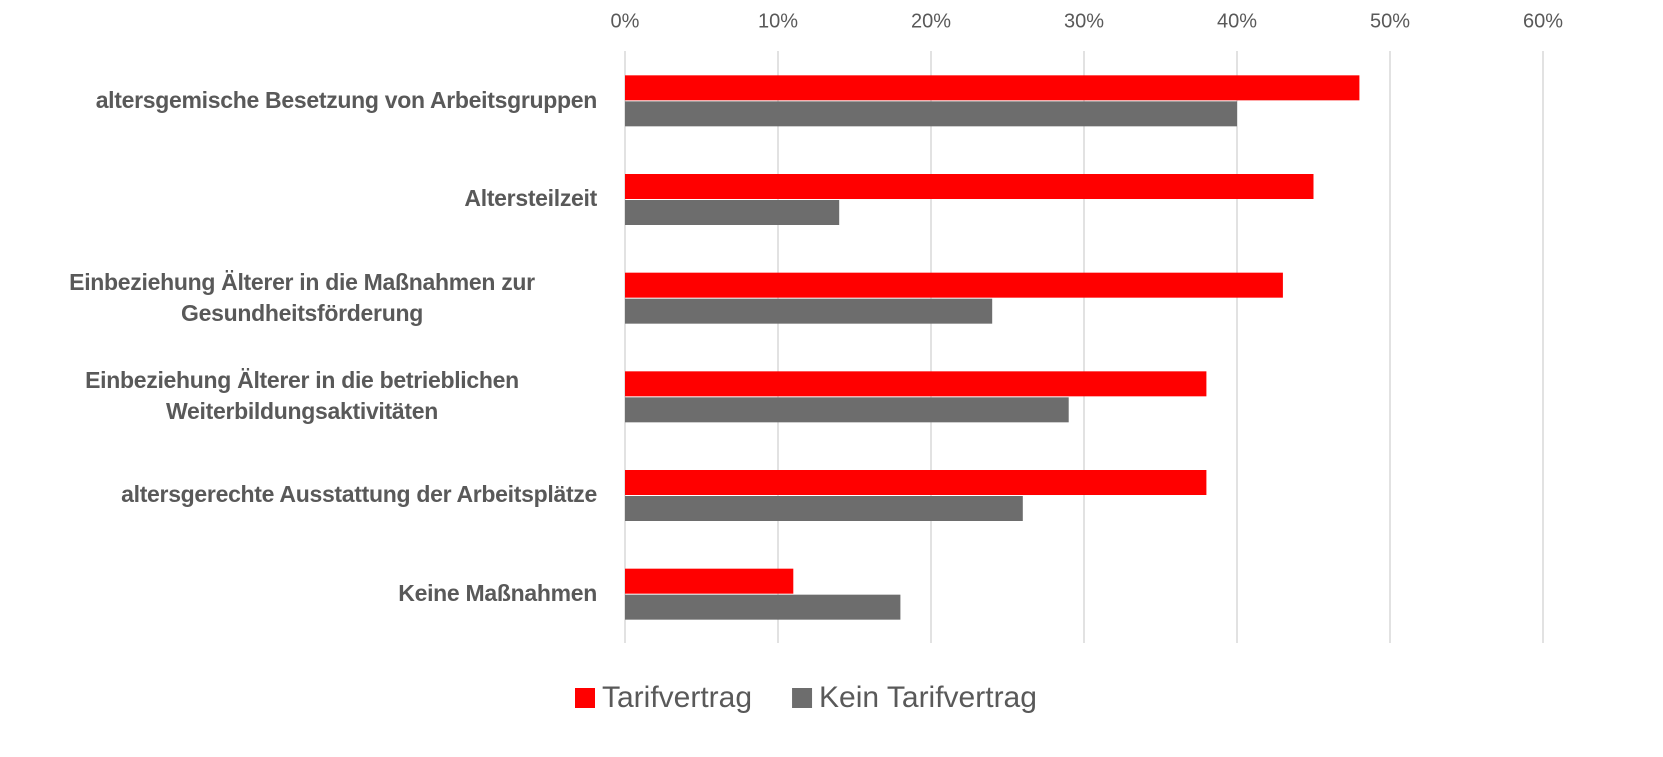 The image size is (1663, 757). Describe the element at coordinates (778, 21) in the screenshot. I see `x-tick-label: 10%` at that location.